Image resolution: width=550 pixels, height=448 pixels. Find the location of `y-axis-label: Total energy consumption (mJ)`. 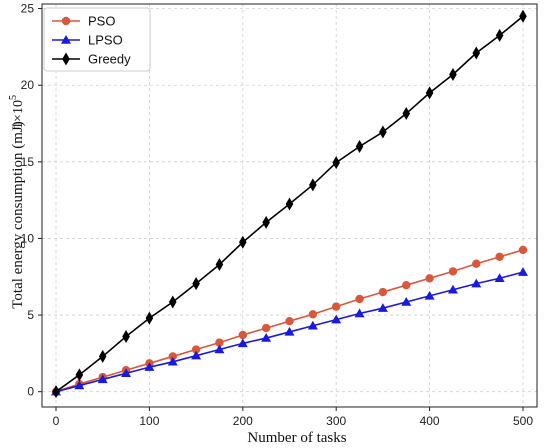

y-axis-label: Total energy consumption (mJ) is located at coordinates (18, 214).